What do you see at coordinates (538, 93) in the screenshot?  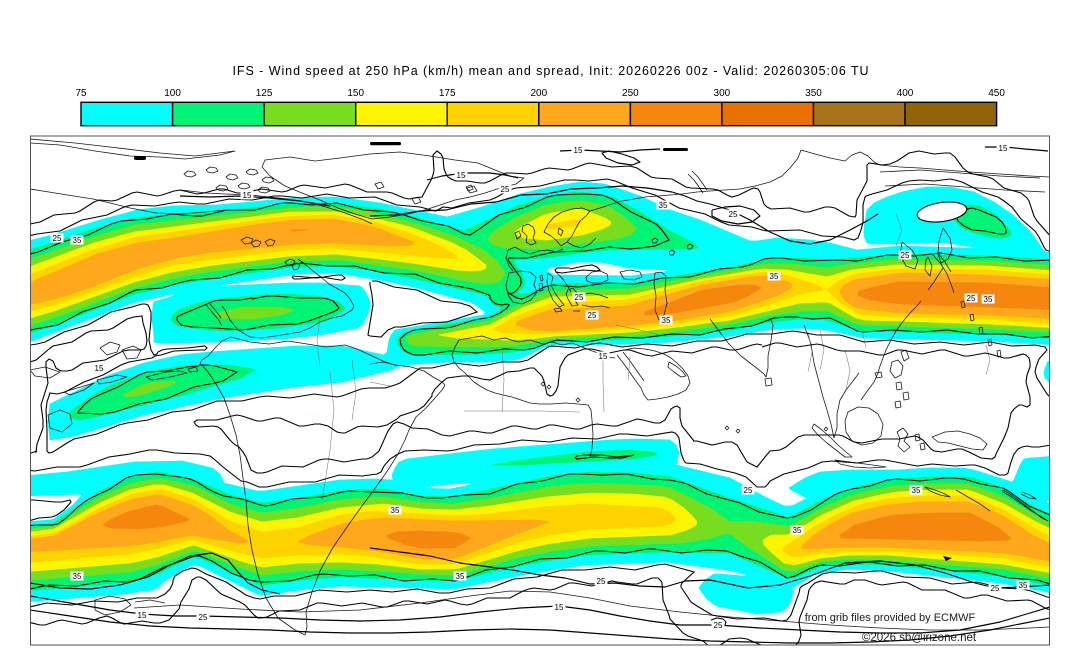 I see `svg-text: 200` at bounding box center [538, 93].